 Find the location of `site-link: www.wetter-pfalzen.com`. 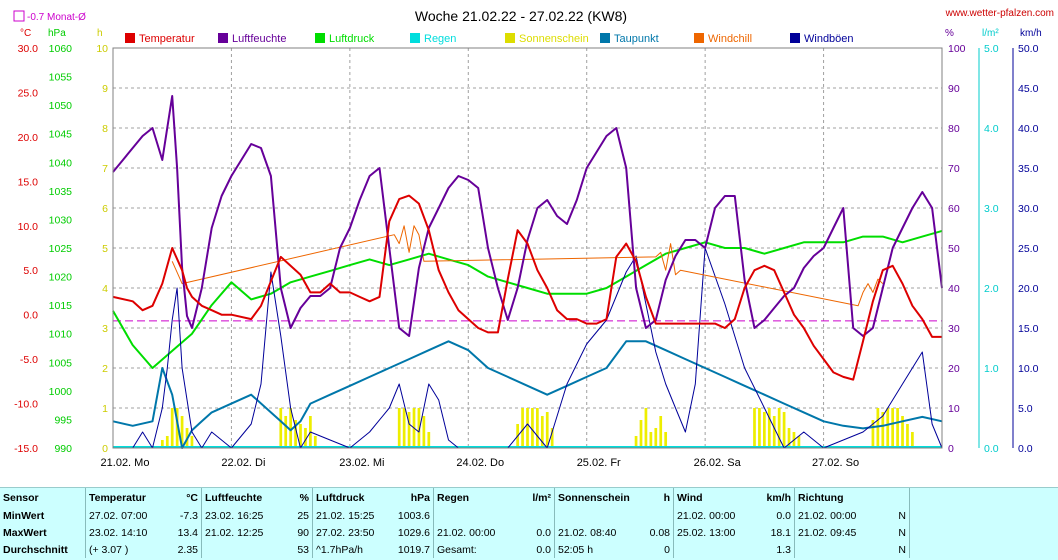

site-link: www.wetter-pfalzen.com is located at coordinates (999, 13).